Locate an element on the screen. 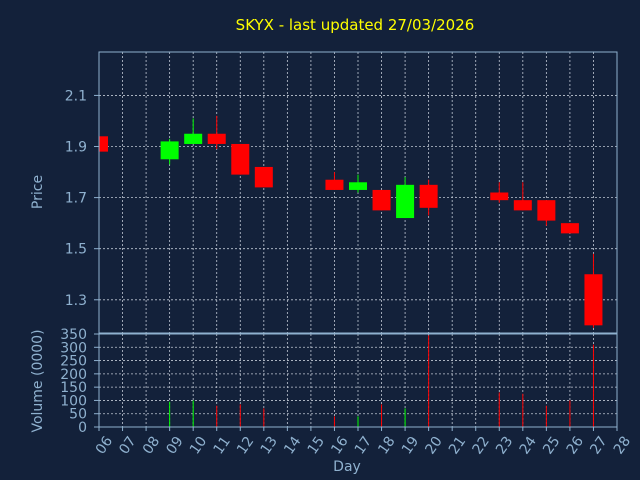  day-tick-label: 19 is located at coordinates (410, 446).